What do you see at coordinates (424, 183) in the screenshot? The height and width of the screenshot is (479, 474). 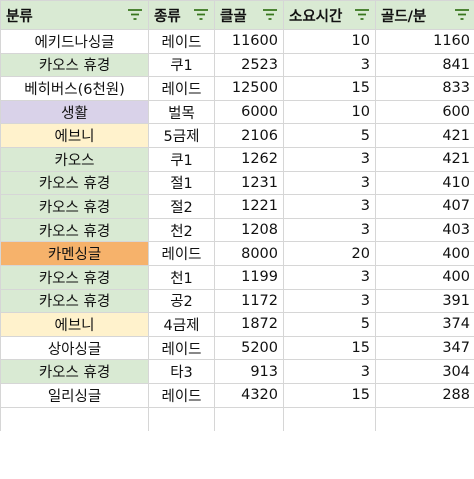 I see `gold-per-minute-cell: 410` at bounding box center [424, 183].